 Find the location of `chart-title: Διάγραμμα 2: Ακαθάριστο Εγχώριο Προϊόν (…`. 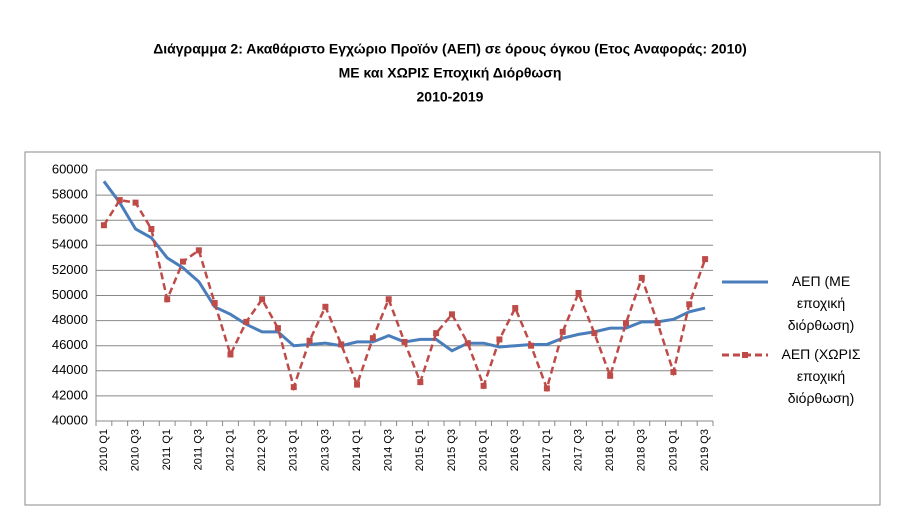

chart-title: Διάγραμμα 2: Ακαθάριστο Εγχώριο Προϊόν (… is located at coordinates (450, 49).